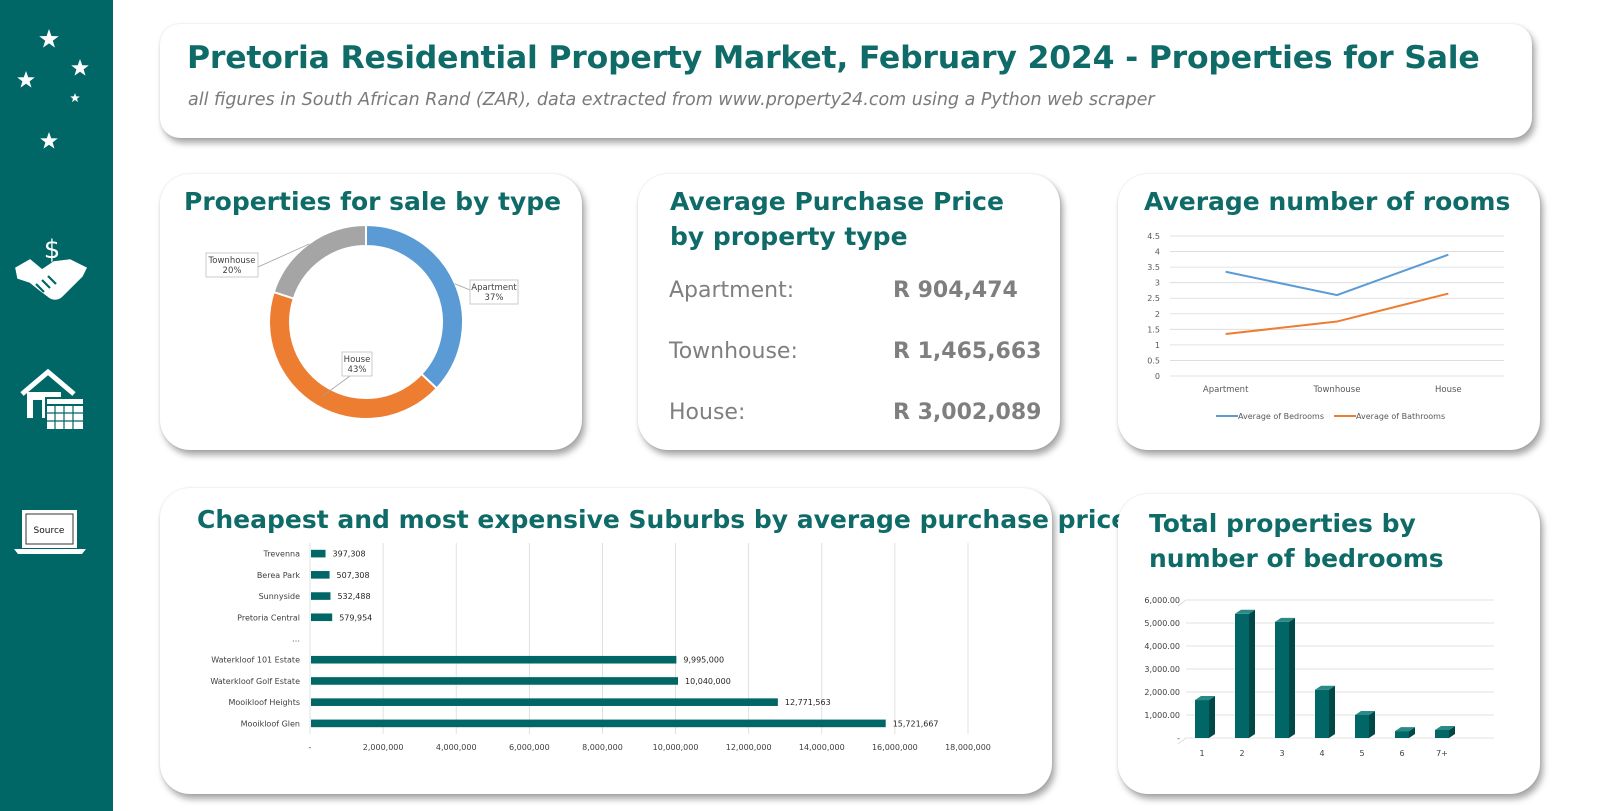 The image size is (1600, 811). Describe the element at coordinates (1226, 390) in the screenshot. I see `line-xtick: Apartment` at that location.